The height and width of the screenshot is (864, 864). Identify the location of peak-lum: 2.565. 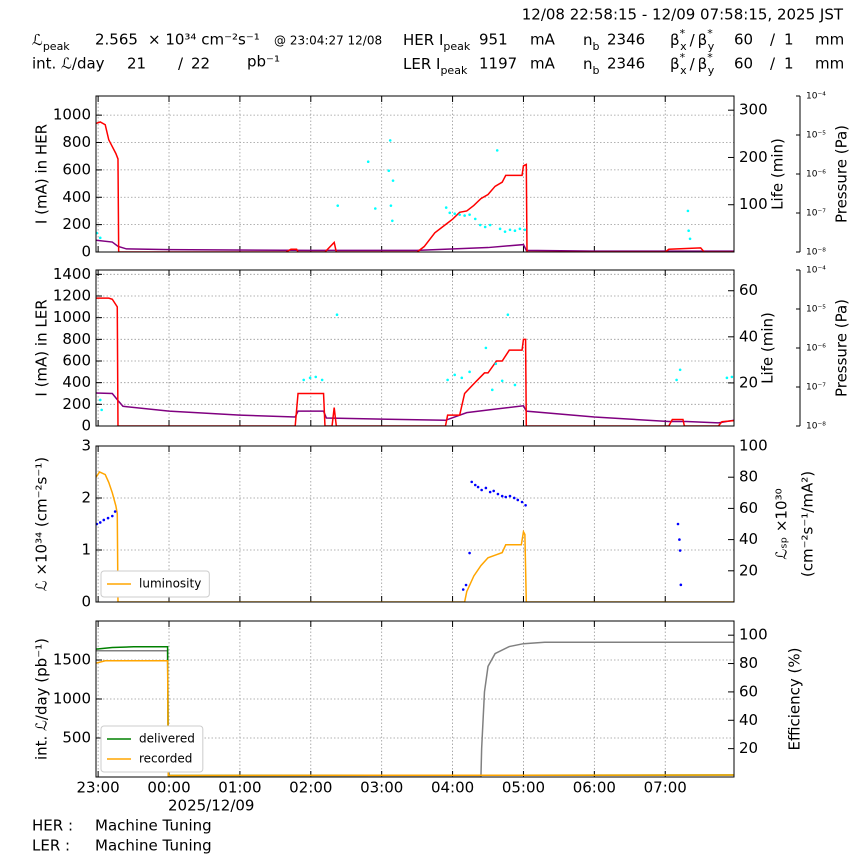
(116, 40).